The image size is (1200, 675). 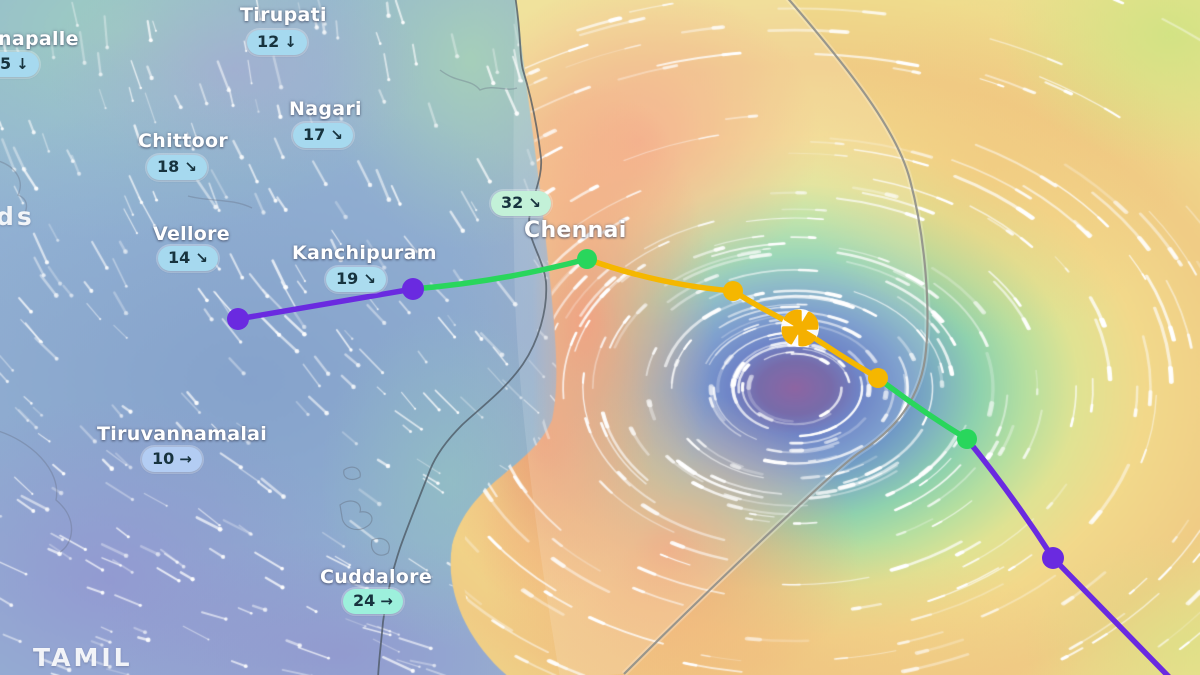 I want to click on wind-speed-value: 10, so click(x=163, y=458).